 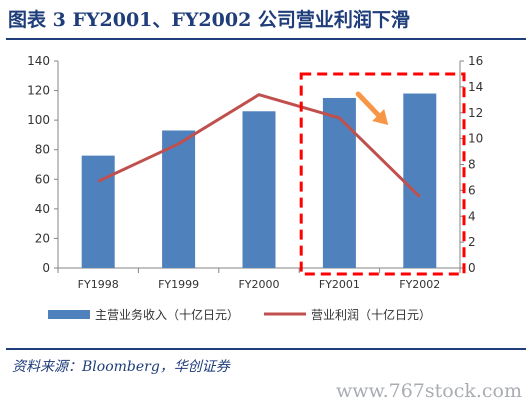 What do you see at coordinates (419, 284) in the screenshot?
I see `x-tick-label: FY2002` at bounding box center [419, 284].